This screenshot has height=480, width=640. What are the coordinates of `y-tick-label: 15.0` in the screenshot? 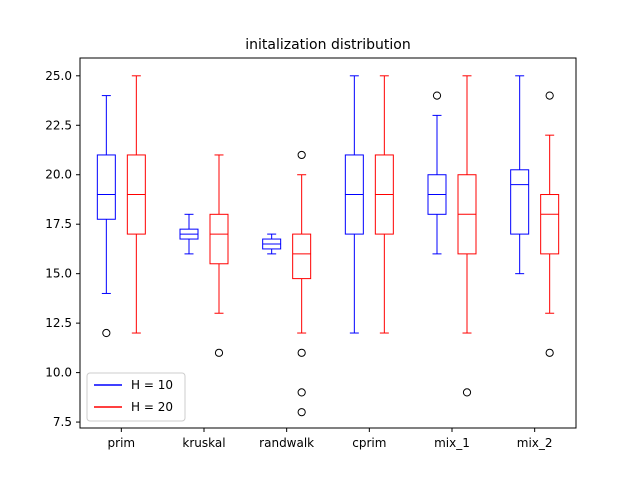 It's located at (58, 274).